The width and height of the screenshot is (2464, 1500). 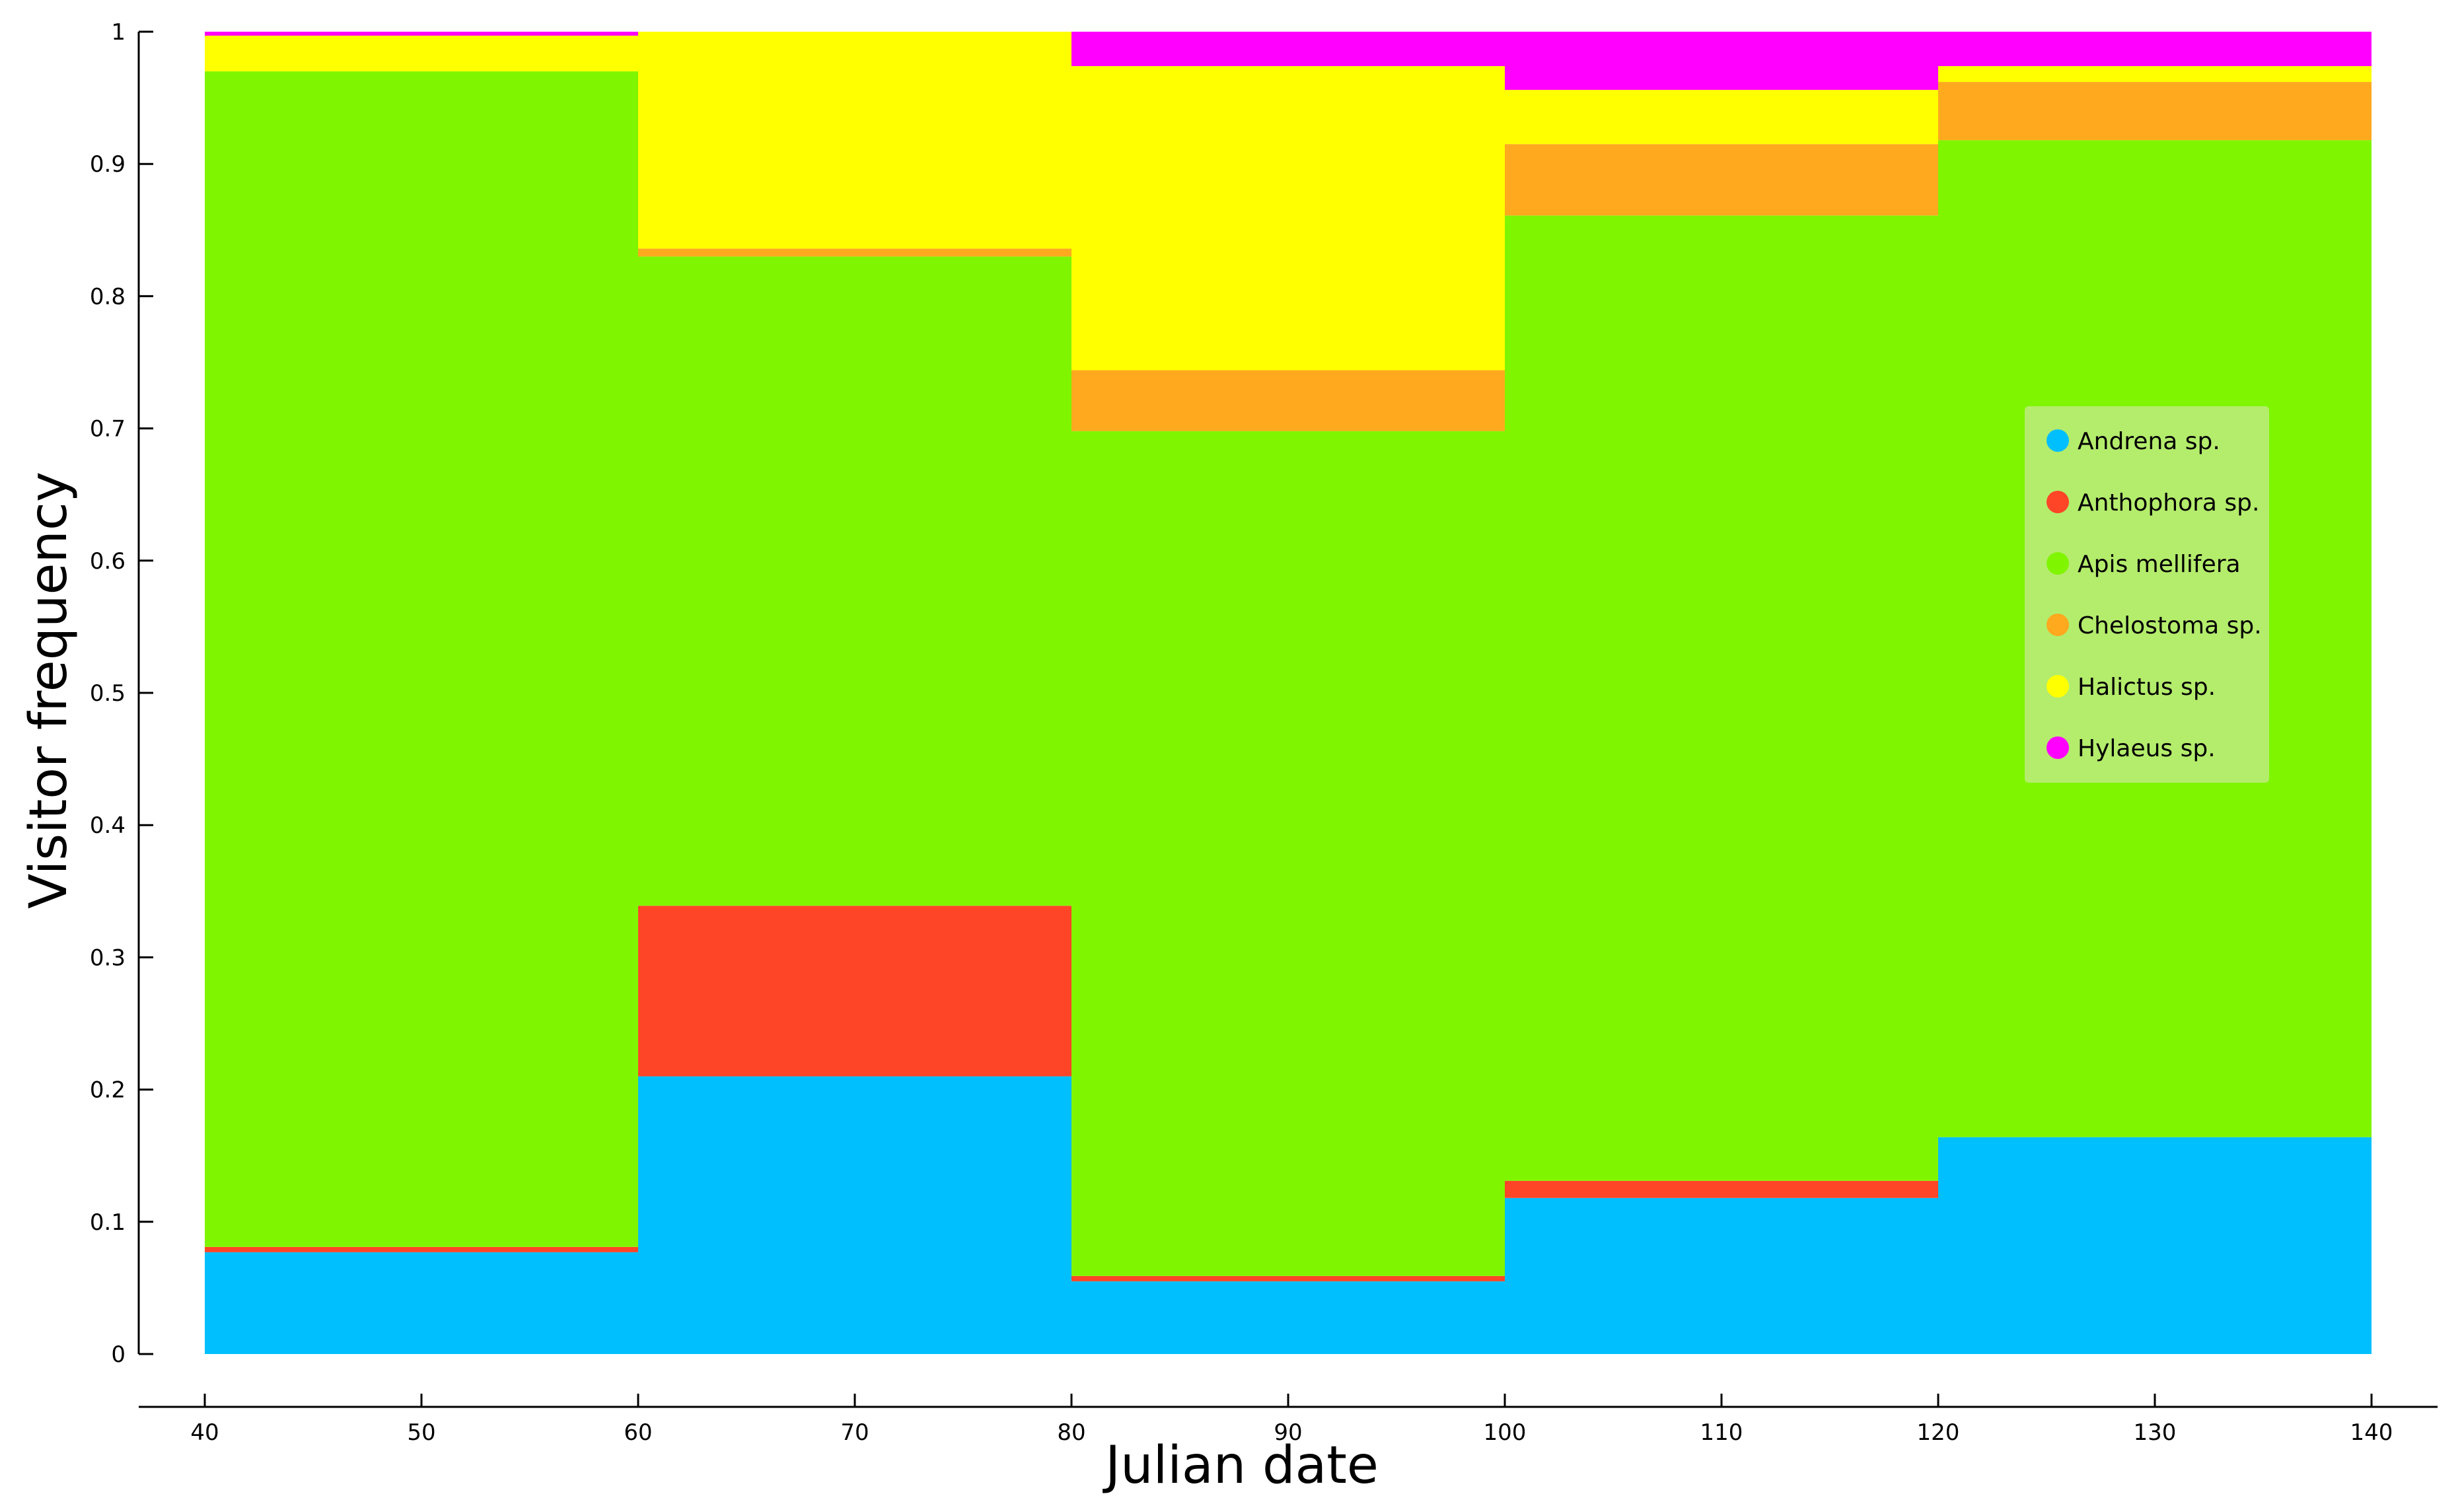 I want to click on x-tick-label: 70, so click(x=854, y=1432).